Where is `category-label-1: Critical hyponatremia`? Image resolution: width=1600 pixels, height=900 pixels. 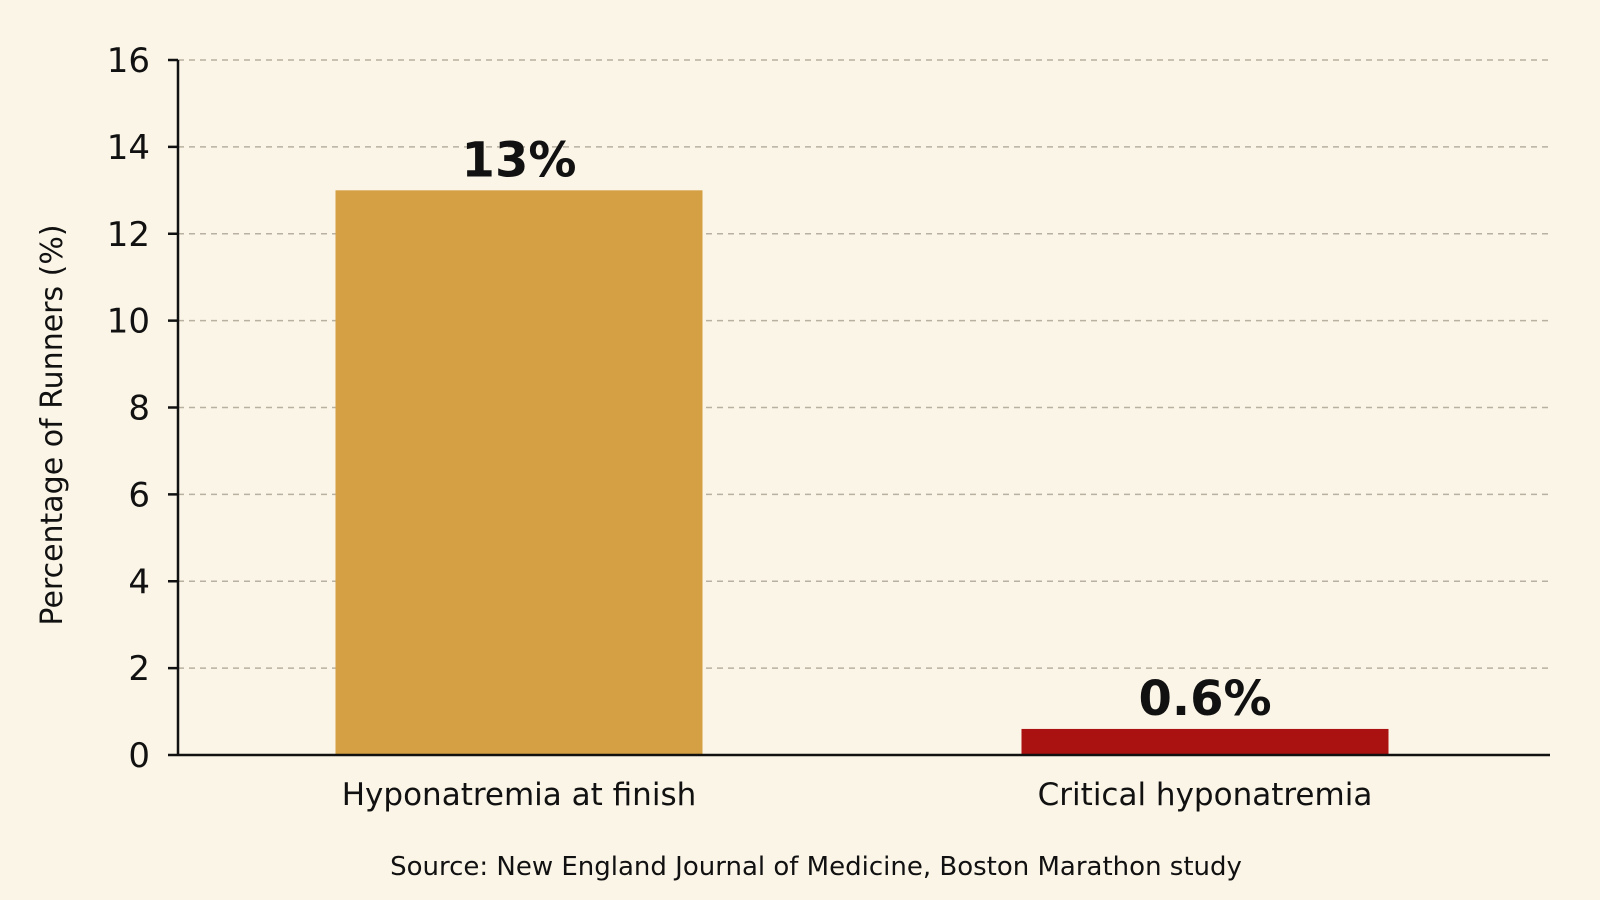
category-label-1: Critical hyponatremia is located at coordinates (1205, 795).